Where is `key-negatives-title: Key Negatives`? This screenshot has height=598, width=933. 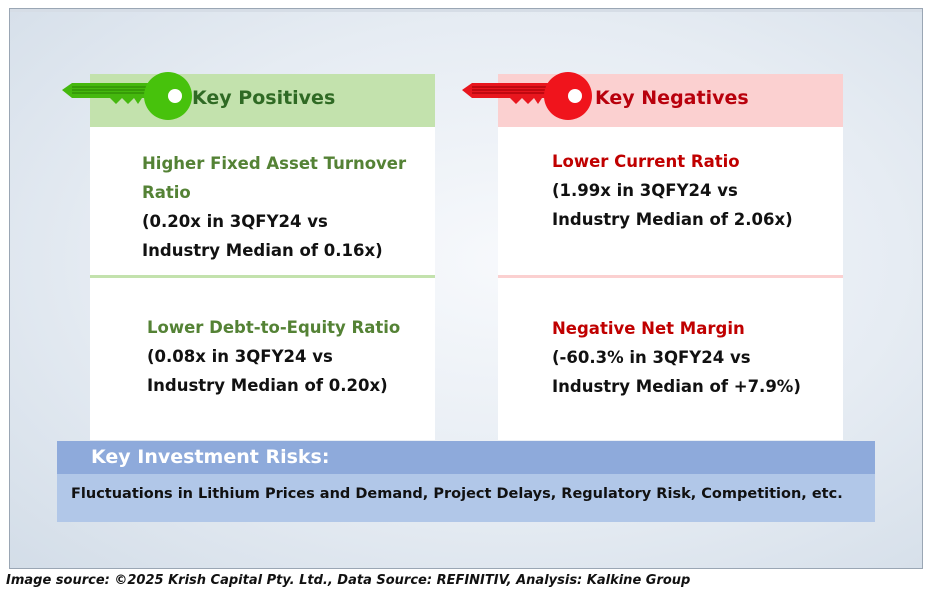 key-negatives-title: Key Negatives is located at coordinates (672, 98).